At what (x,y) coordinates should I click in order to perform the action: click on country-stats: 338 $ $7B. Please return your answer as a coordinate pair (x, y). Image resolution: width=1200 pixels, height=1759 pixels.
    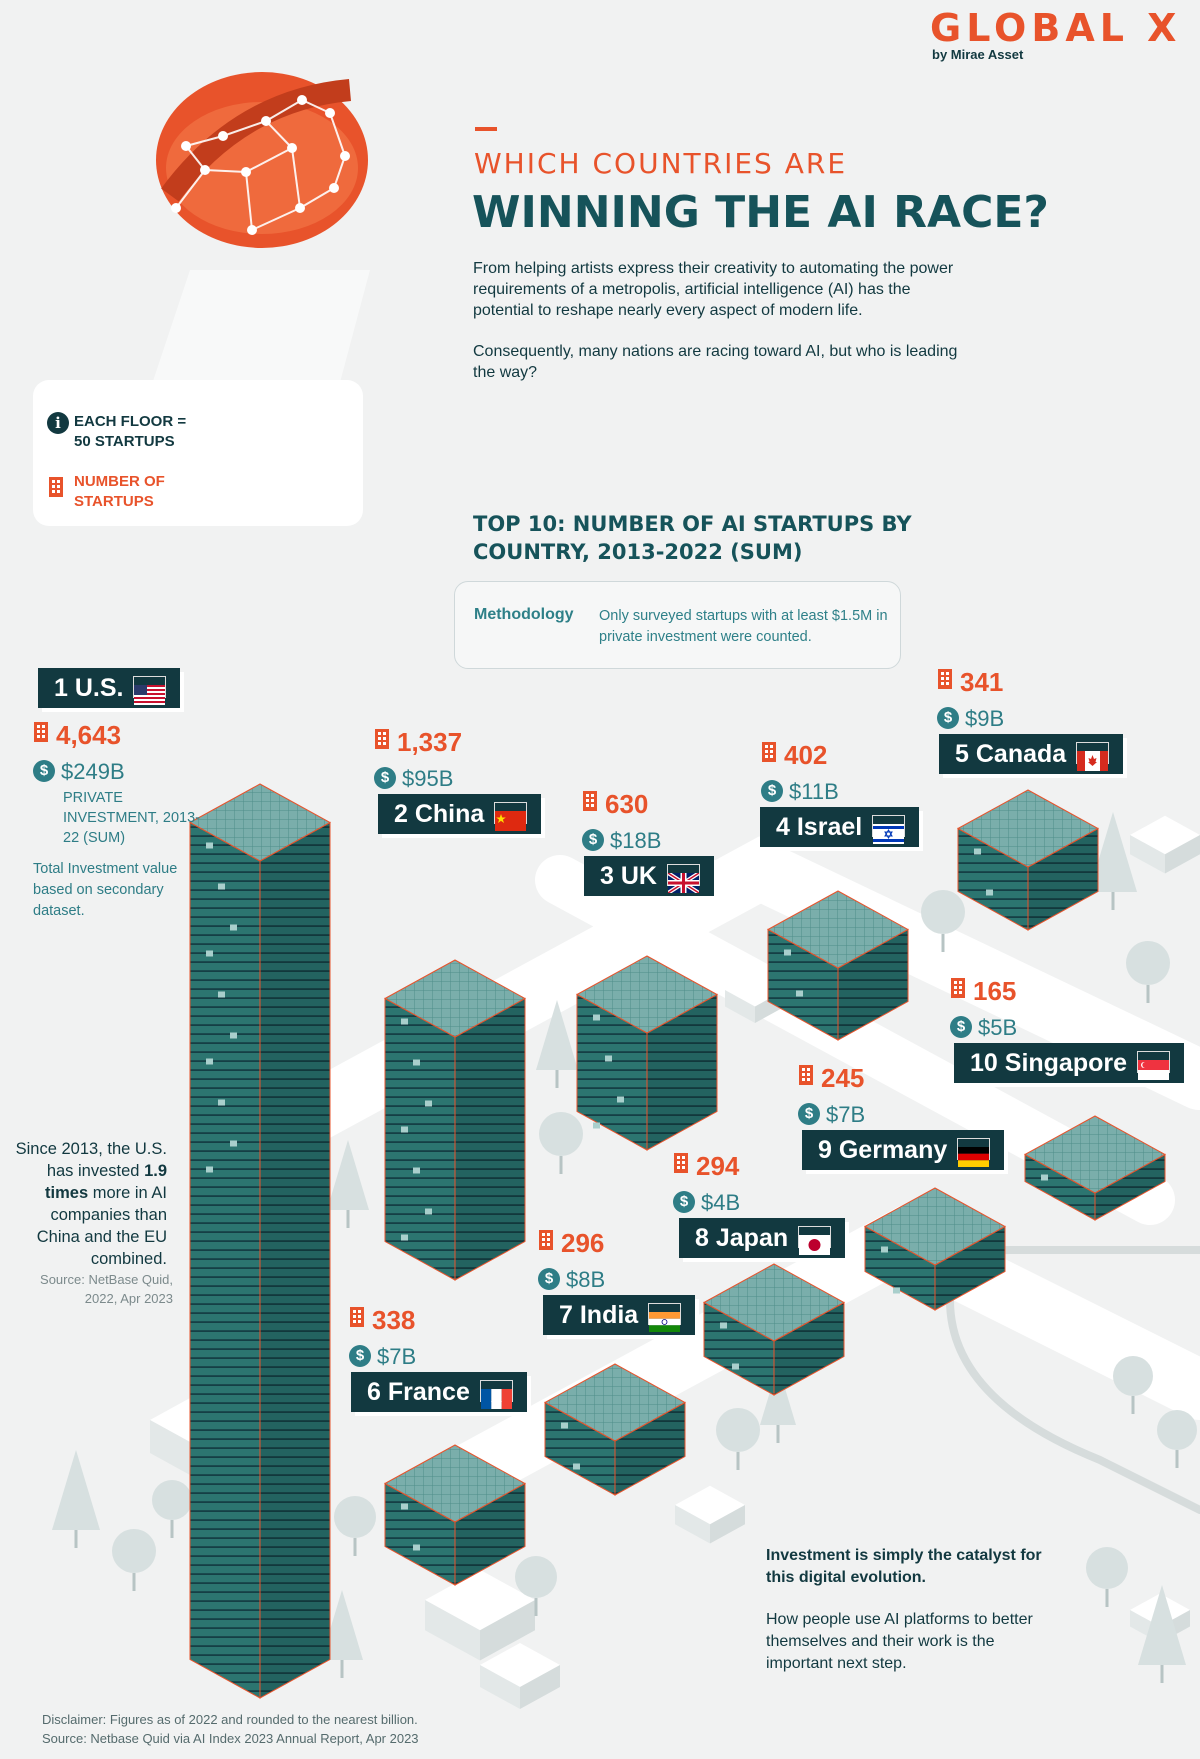
    Looking at the image, I should click on (382, 1337).